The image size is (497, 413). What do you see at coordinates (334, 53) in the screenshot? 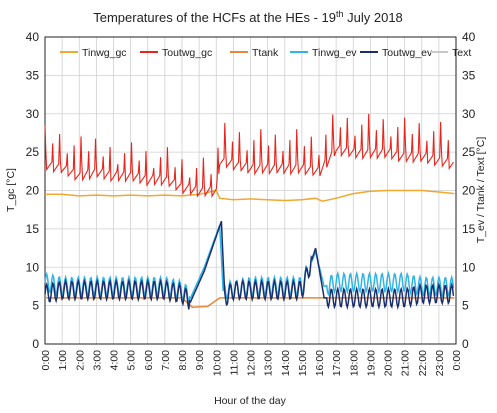
I see `legend-label: Tinwg_ev` at bounding box center [334, 53].